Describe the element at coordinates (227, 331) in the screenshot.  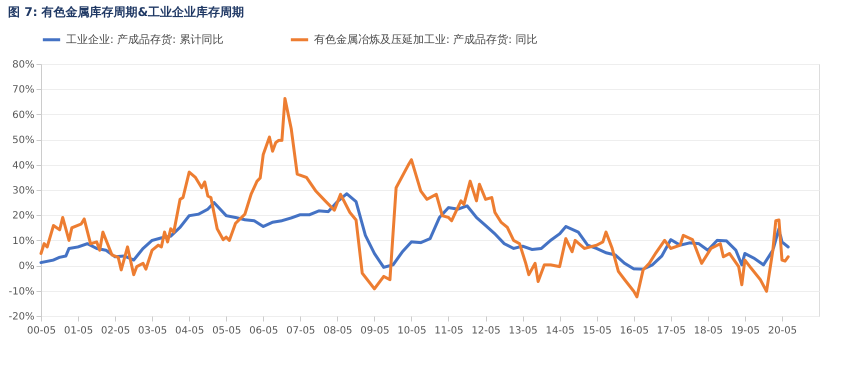
I see `x-tick-label: 05-05` at that location.